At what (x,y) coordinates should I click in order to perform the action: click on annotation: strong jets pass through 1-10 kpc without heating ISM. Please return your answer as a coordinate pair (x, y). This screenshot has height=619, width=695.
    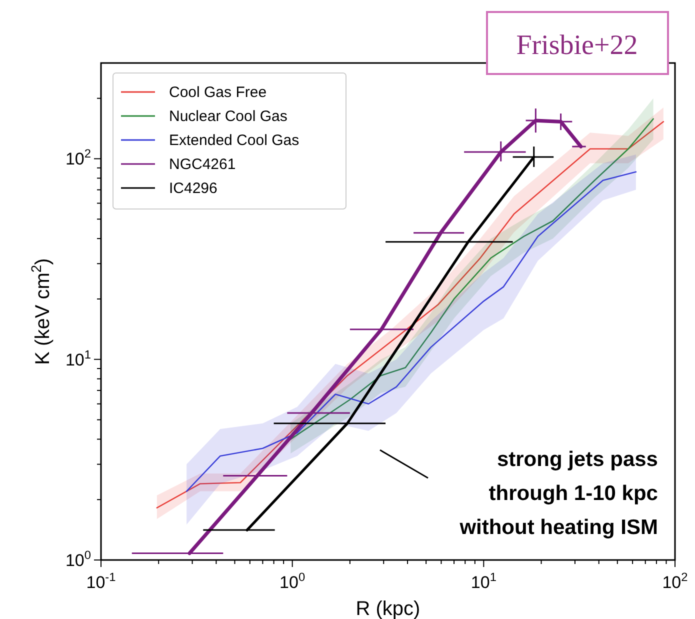
    Looking at the image, I should click on (558, 493).